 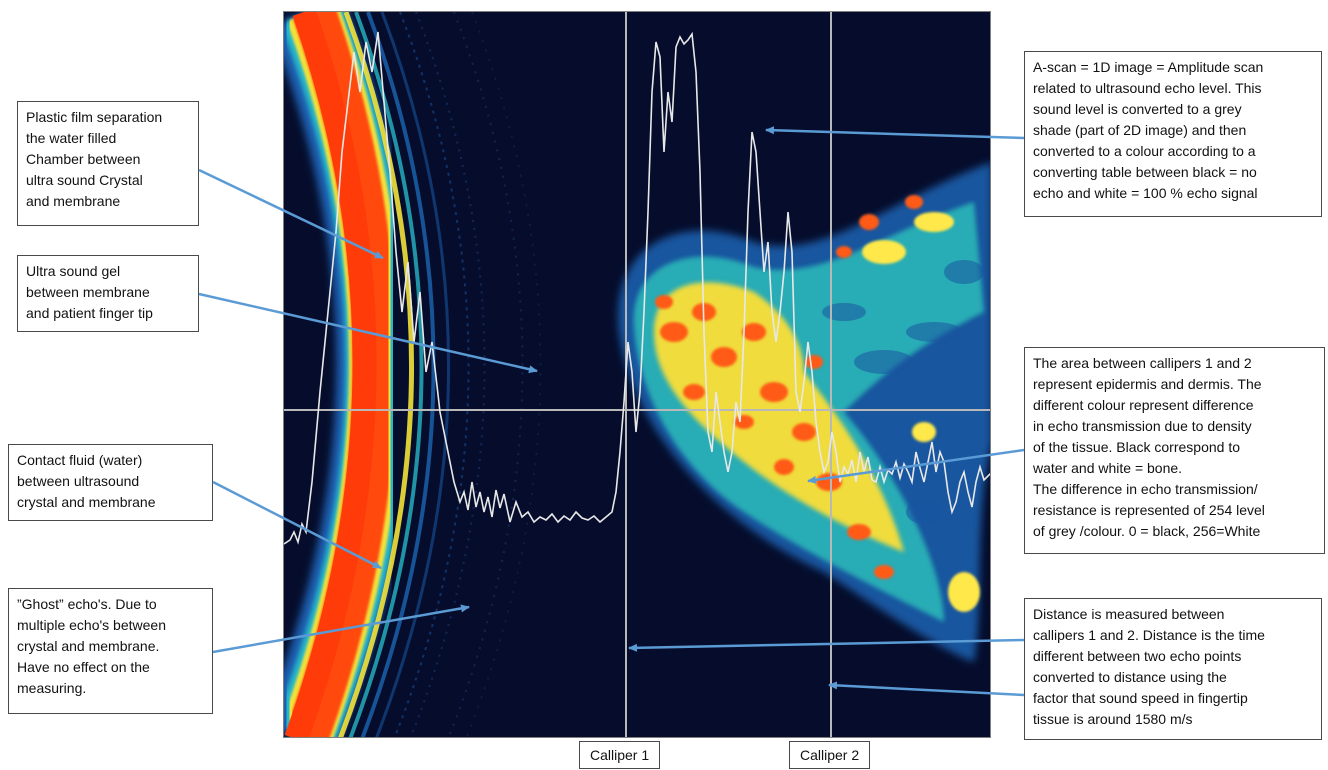 I want to click on calliper-2-label: Calliper 2, so click(x=830, y=755).